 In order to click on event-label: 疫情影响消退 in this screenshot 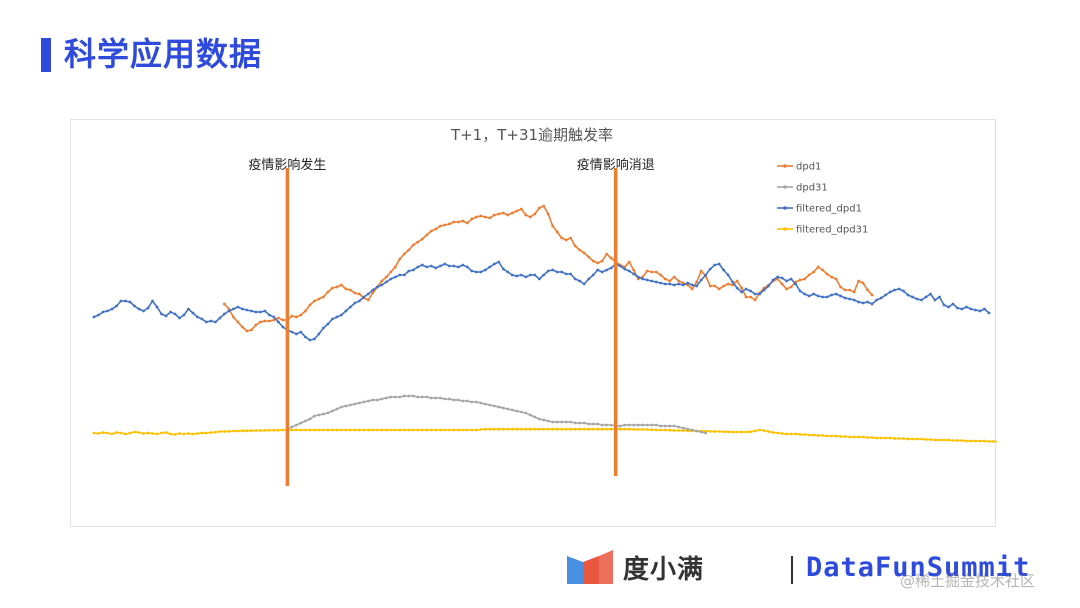, I will do `click(616, 165)`.